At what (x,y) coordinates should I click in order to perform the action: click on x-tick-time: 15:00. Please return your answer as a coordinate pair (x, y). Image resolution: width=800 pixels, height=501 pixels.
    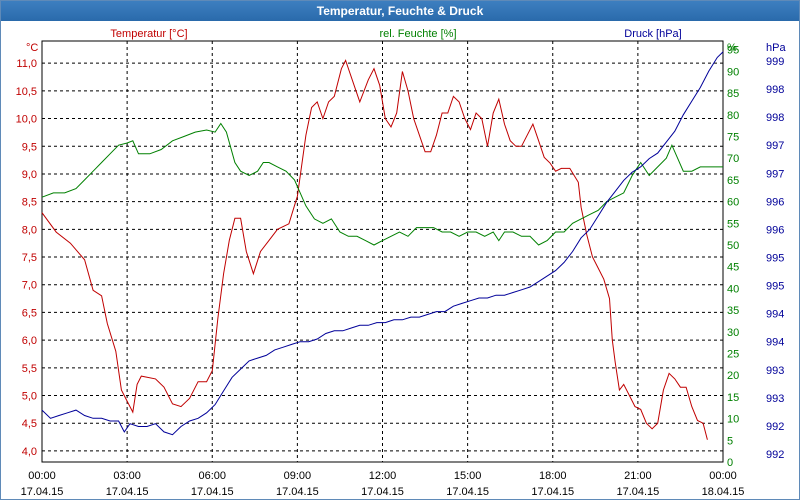
    Looking at the image, I should click on (468, 476).